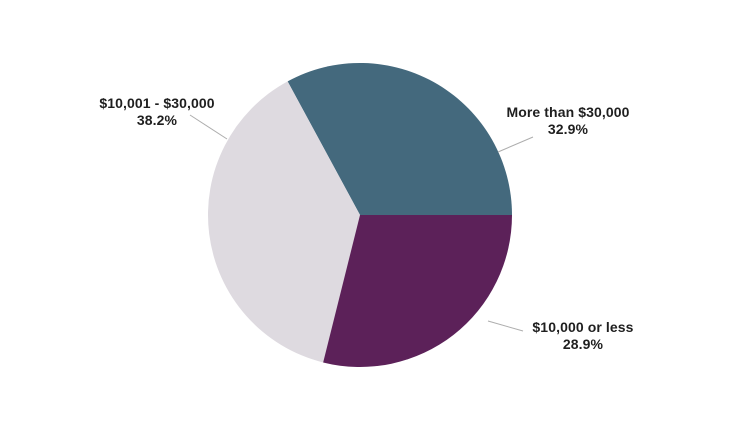  I want to click on slice-pct-text: 28.9%, so click(583, 344).